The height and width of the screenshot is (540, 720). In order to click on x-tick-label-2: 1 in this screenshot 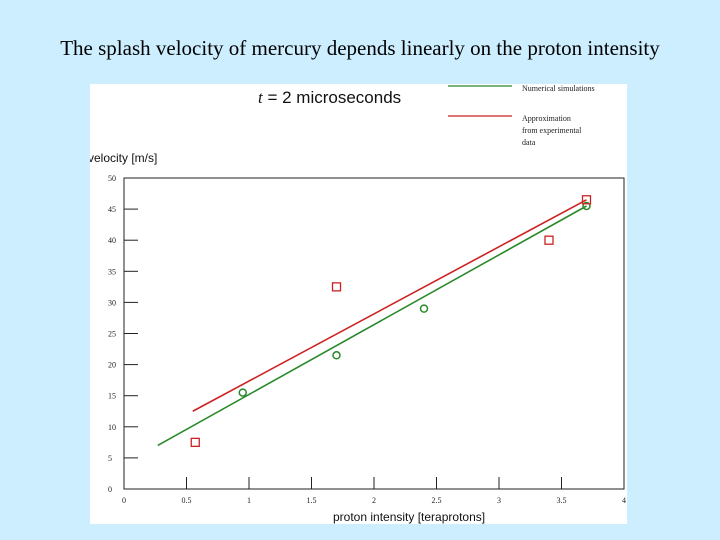, I will do `click(249, 500)`.